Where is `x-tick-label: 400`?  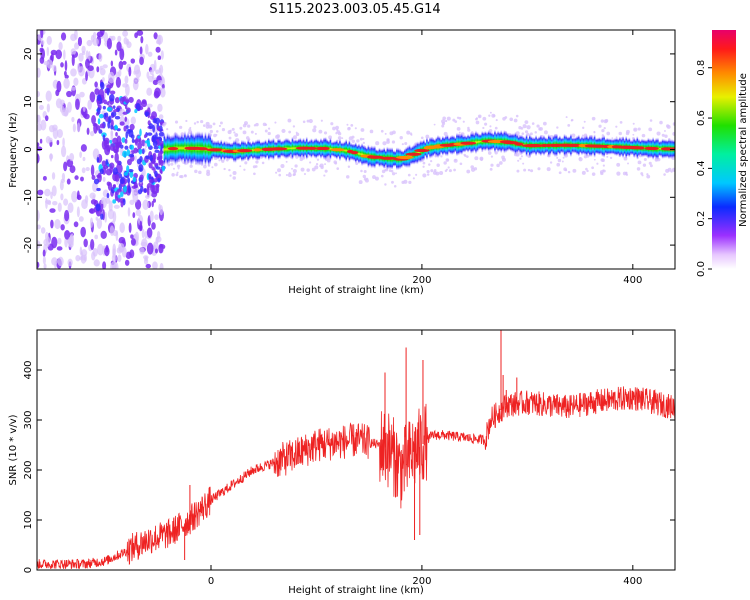
x-tick-label: 400 is located at coordinates (632, 581).